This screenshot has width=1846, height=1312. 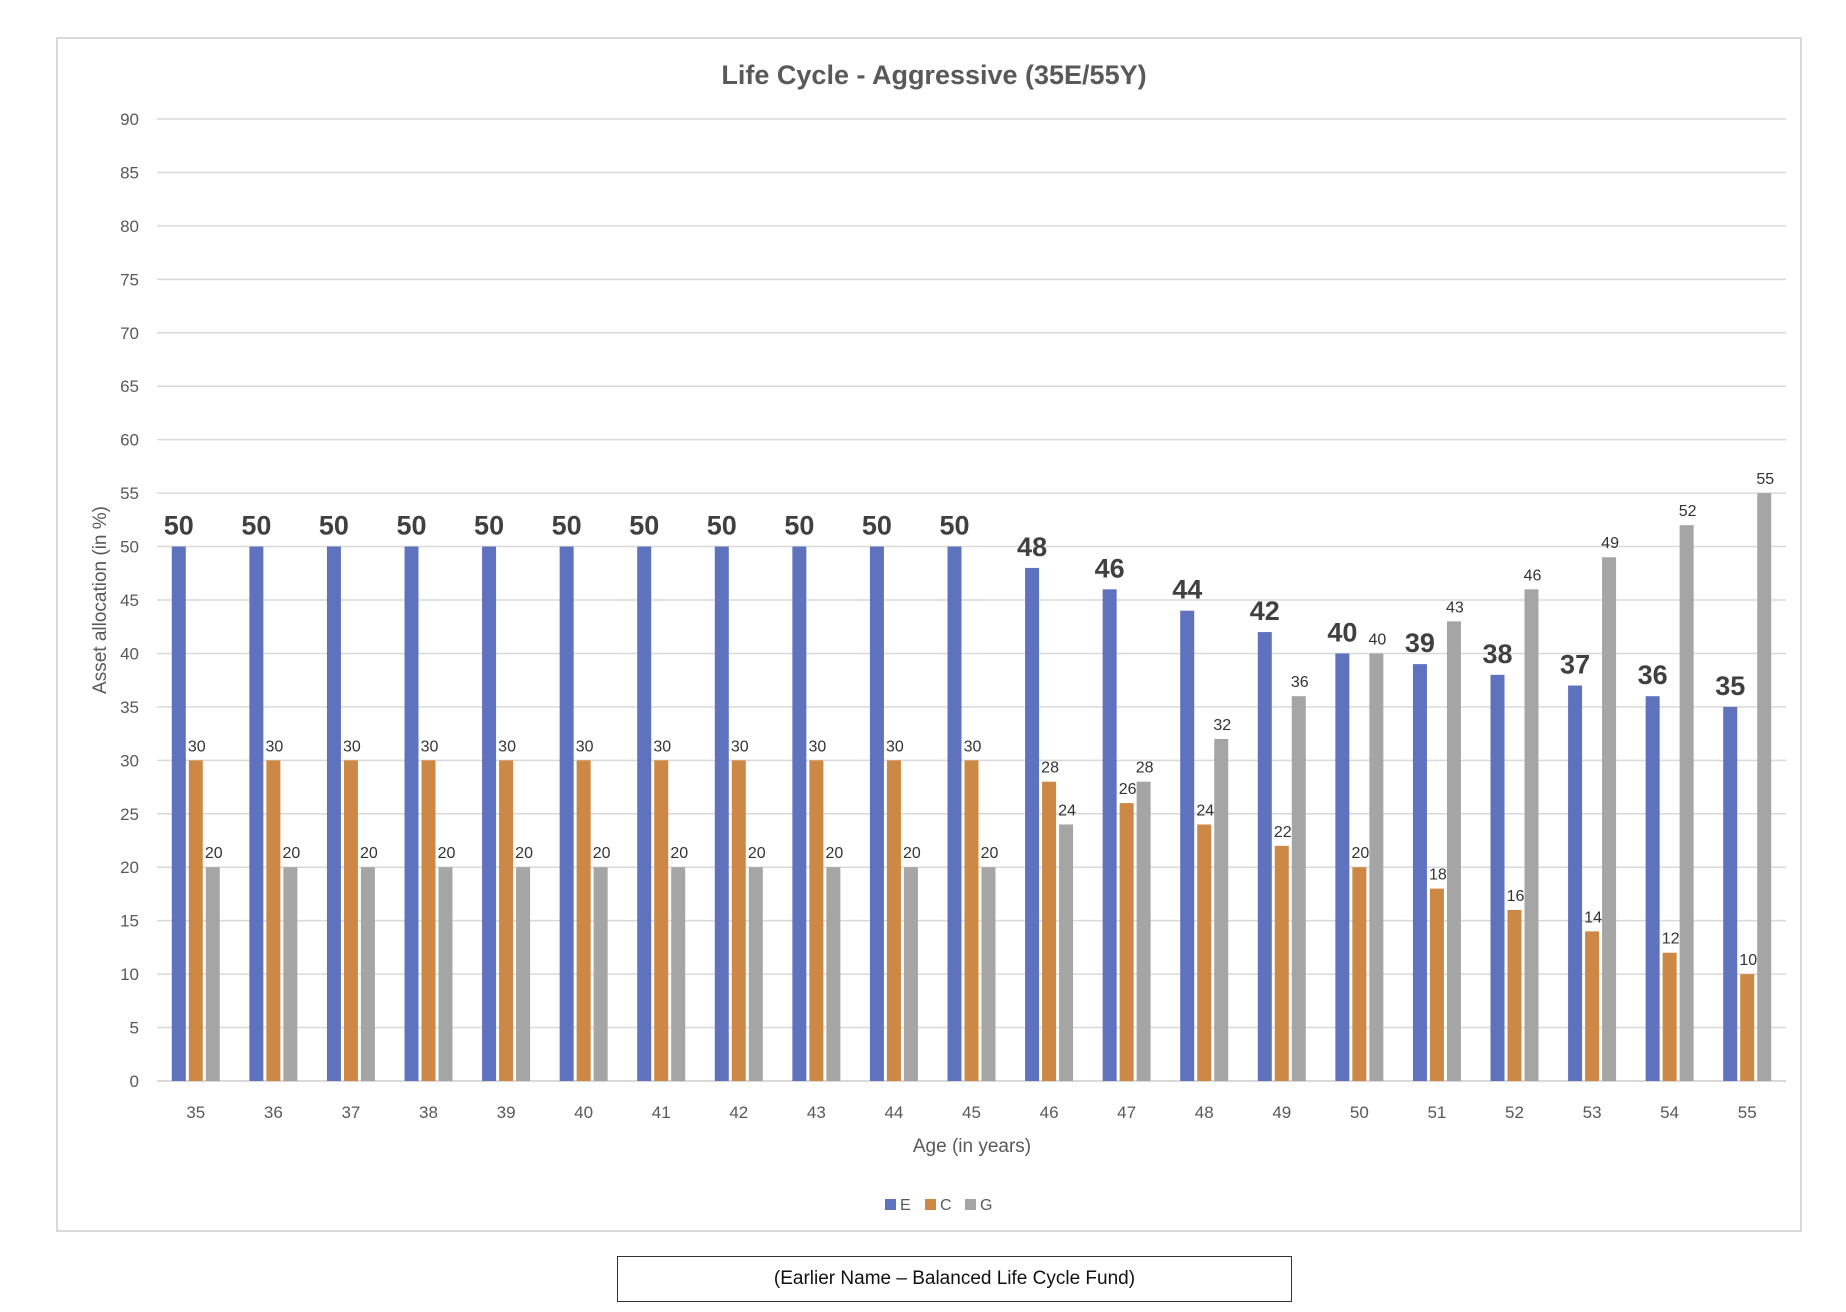 What do you see at coordinates (972, 1146) in the screenshot?
I see `x-axis-title: Age (in years)` at bounding box center [972, 1146].